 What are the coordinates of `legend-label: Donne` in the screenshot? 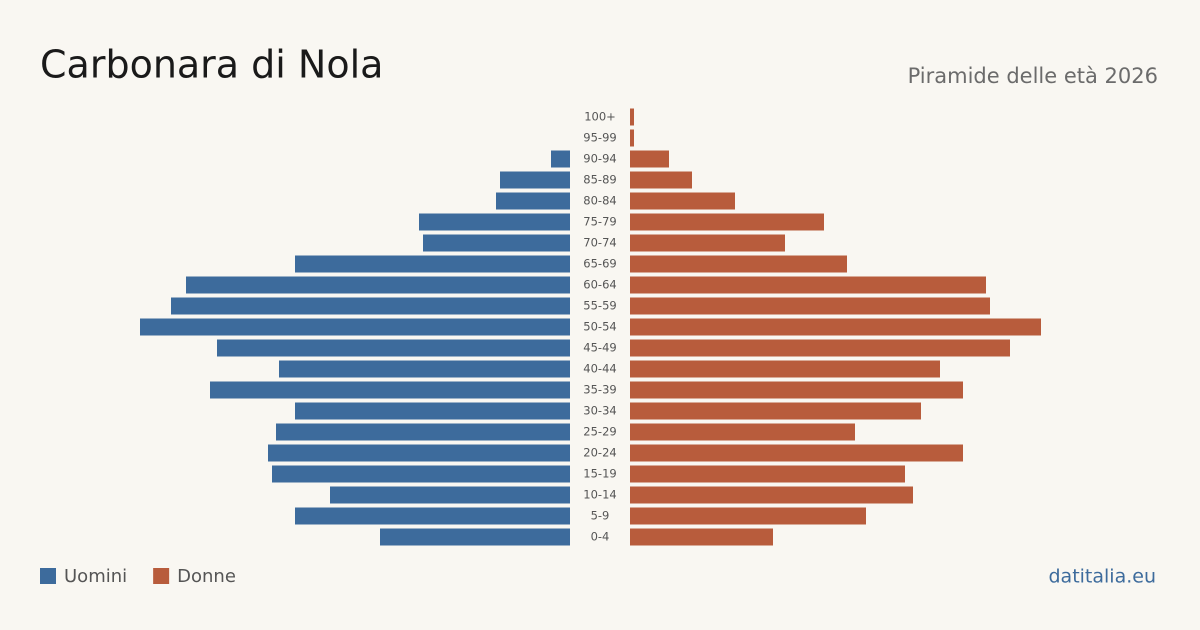 It's located at (206, 576).